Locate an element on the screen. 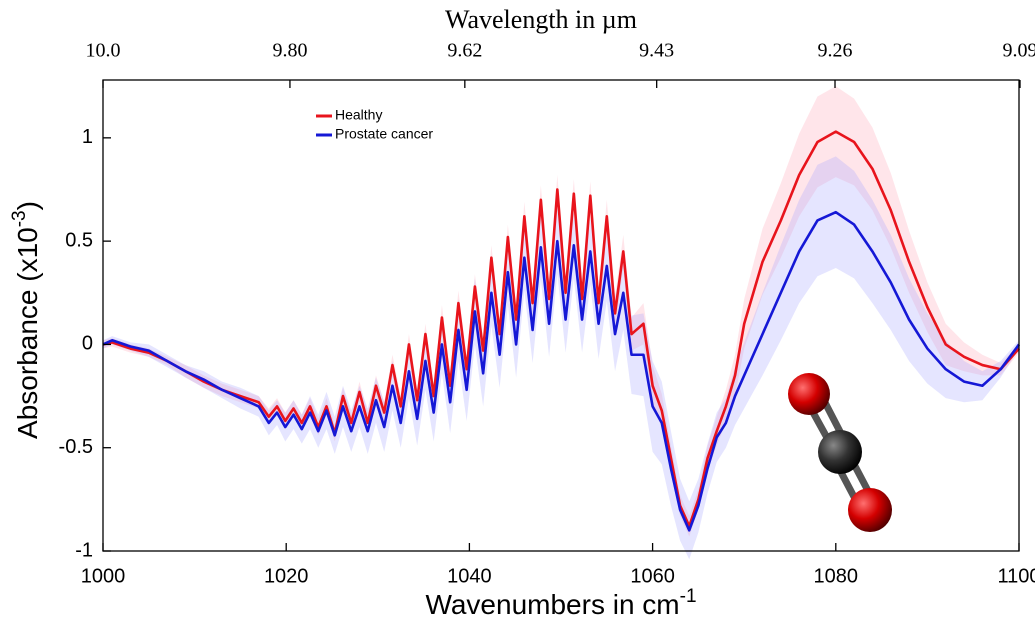  y-tick-label: 1 is located at coordinates (87, 137).